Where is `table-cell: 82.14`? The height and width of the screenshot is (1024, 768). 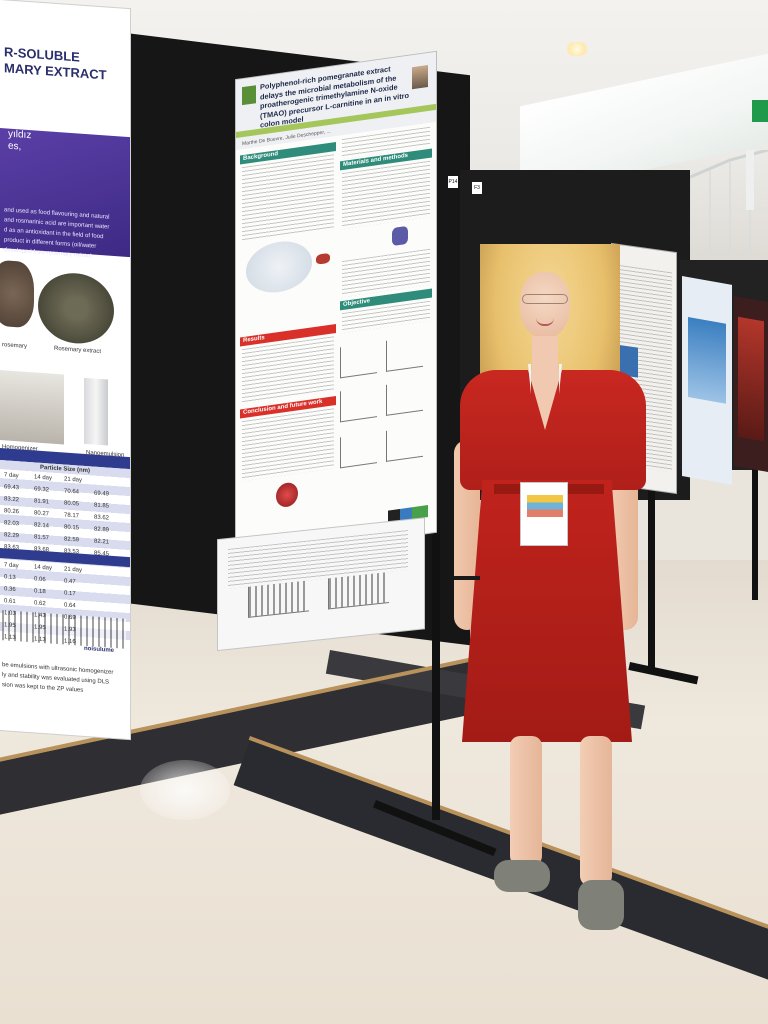
table-cell: 82.14 is located at coordinates (42, 526).